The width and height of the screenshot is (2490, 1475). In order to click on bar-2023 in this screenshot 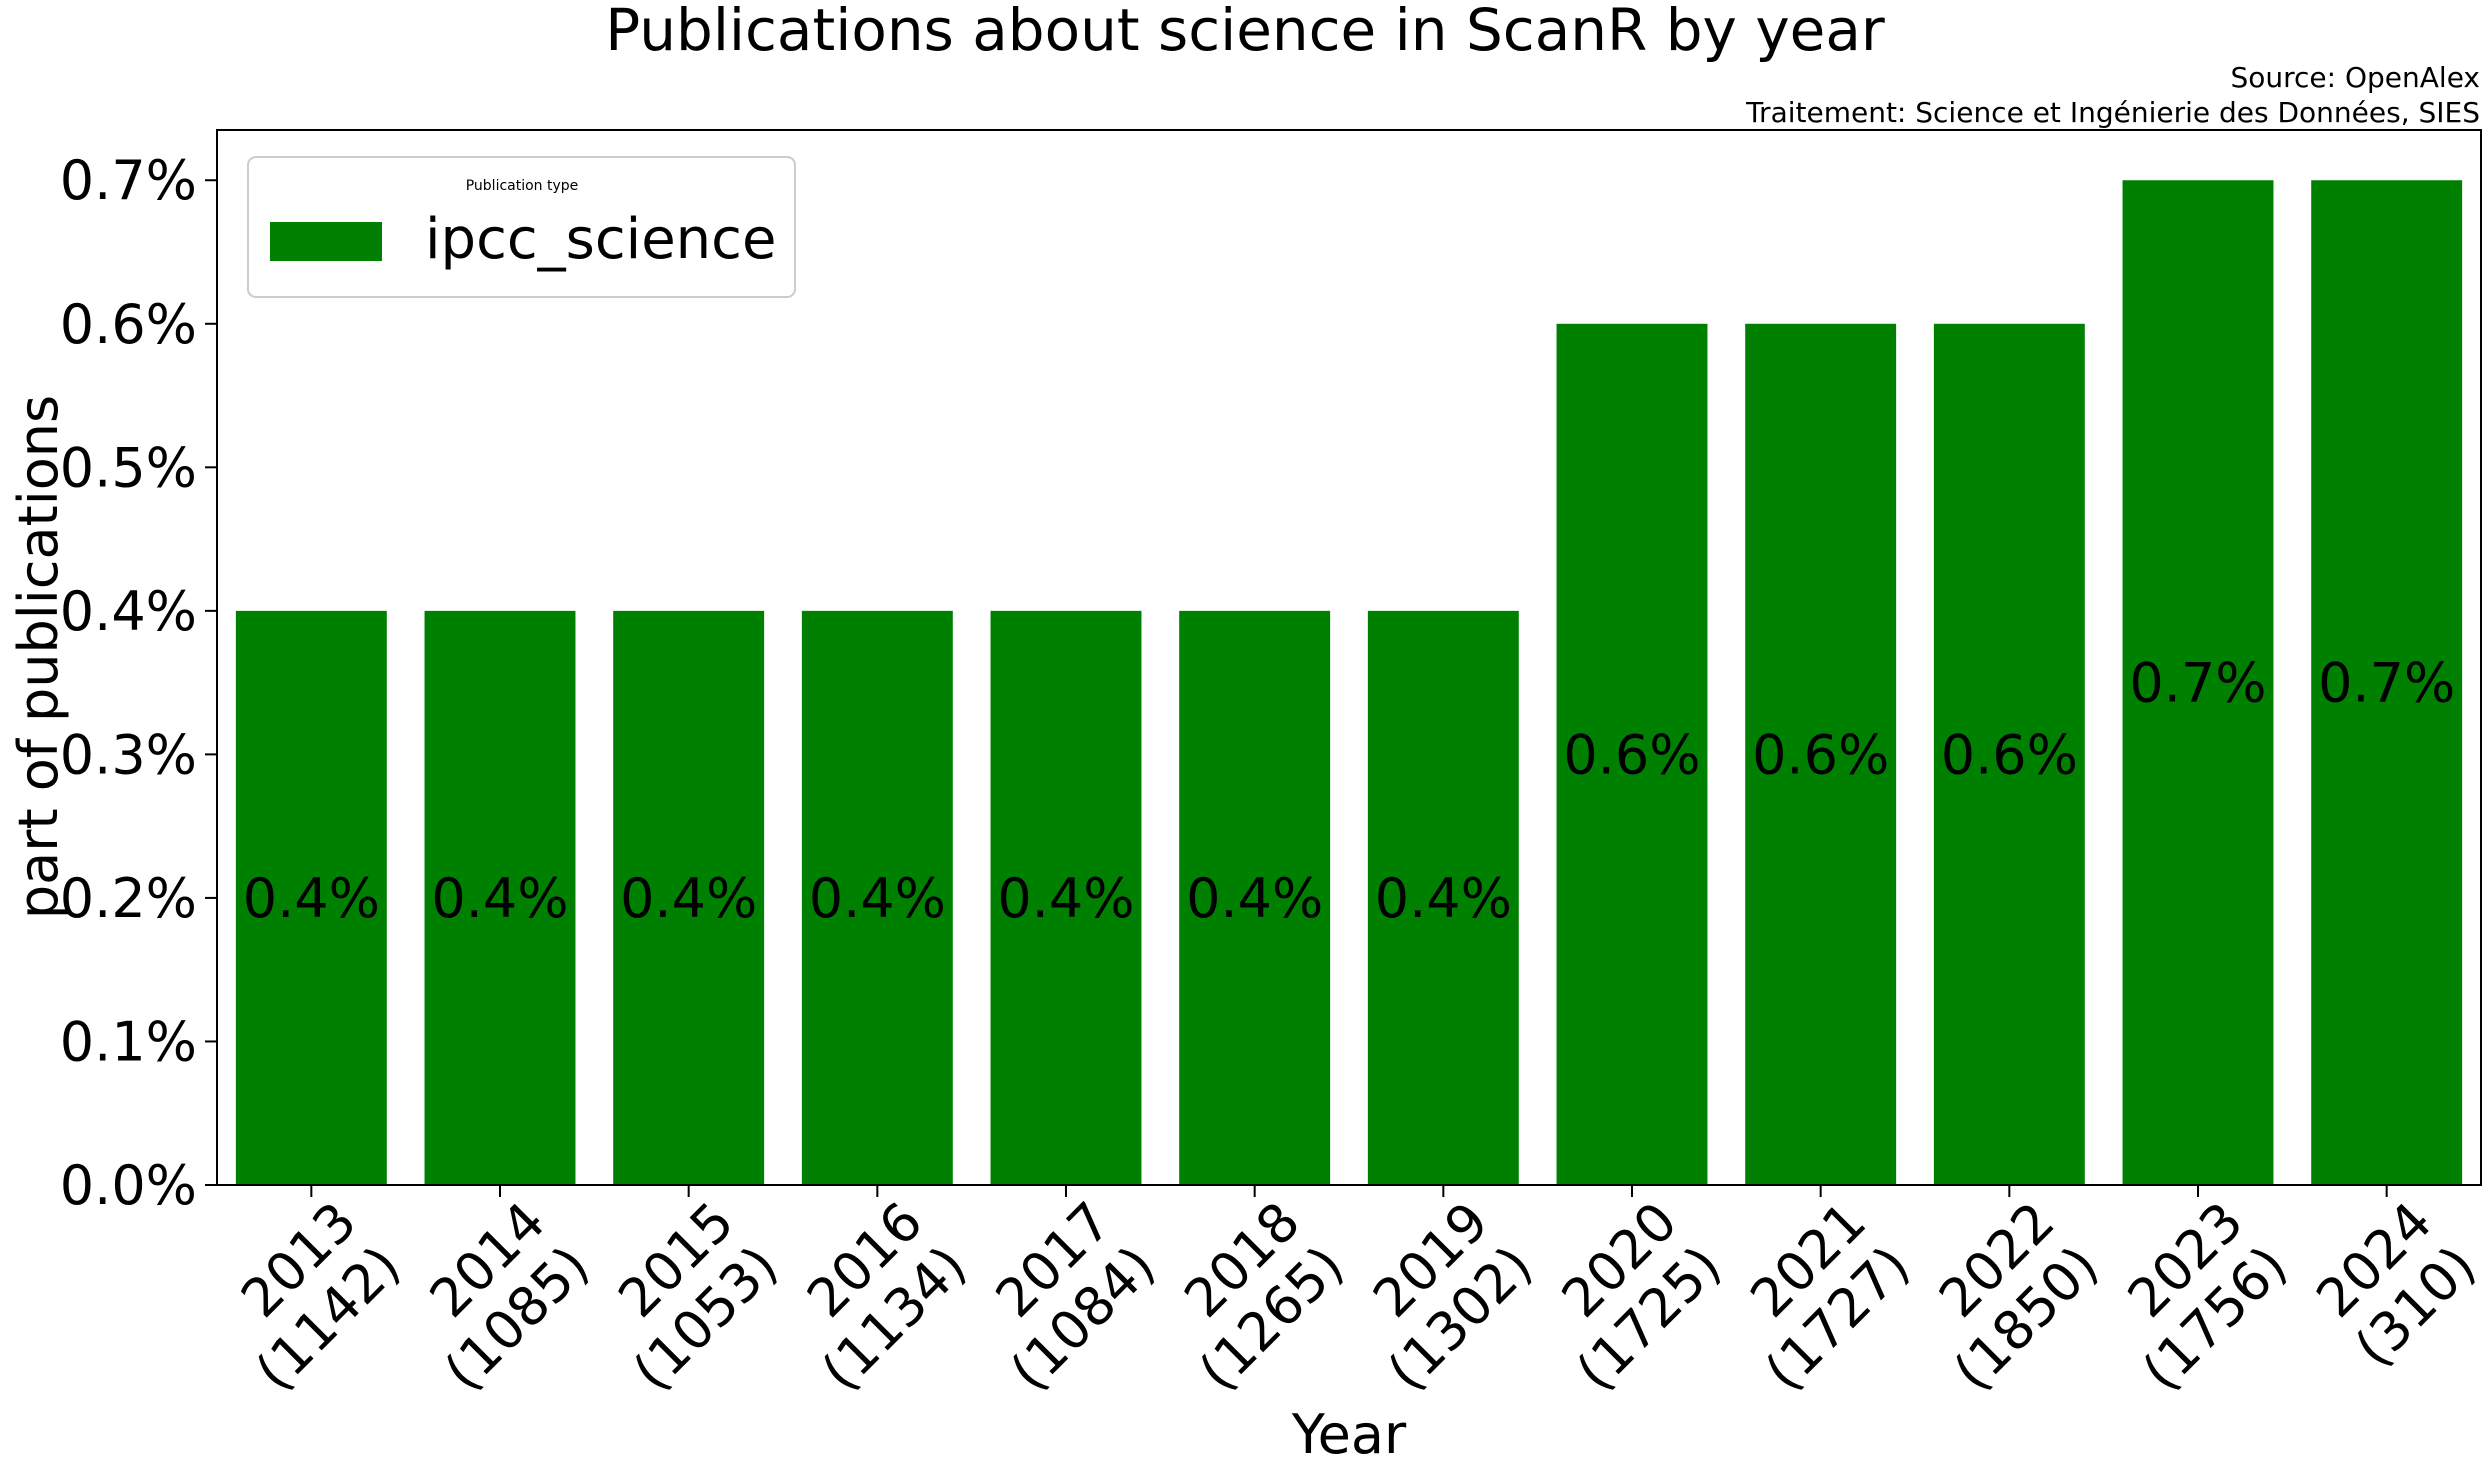, I will do `click(2198, 682)`.